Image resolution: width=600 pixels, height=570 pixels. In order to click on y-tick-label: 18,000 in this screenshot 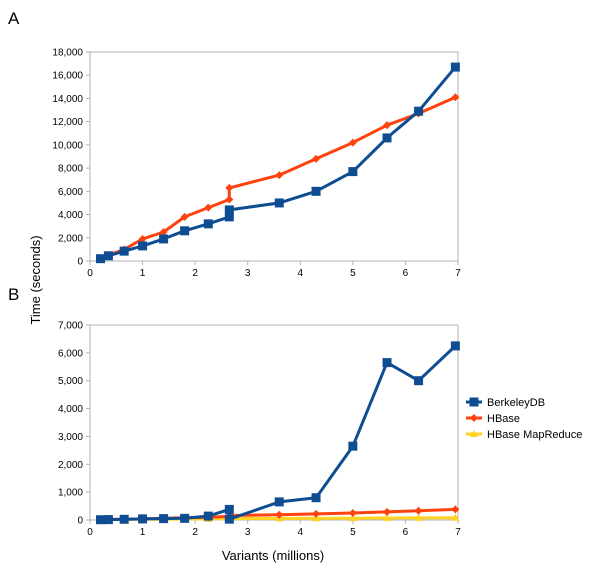, I will do `click(67, 53)`.